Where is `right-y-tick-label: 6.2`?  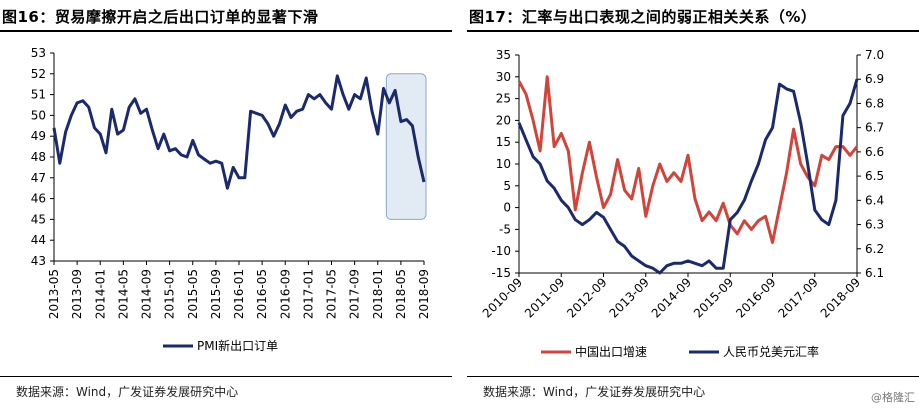 right-y-tick-label: 6.2 is located at coordinates (874, 249).